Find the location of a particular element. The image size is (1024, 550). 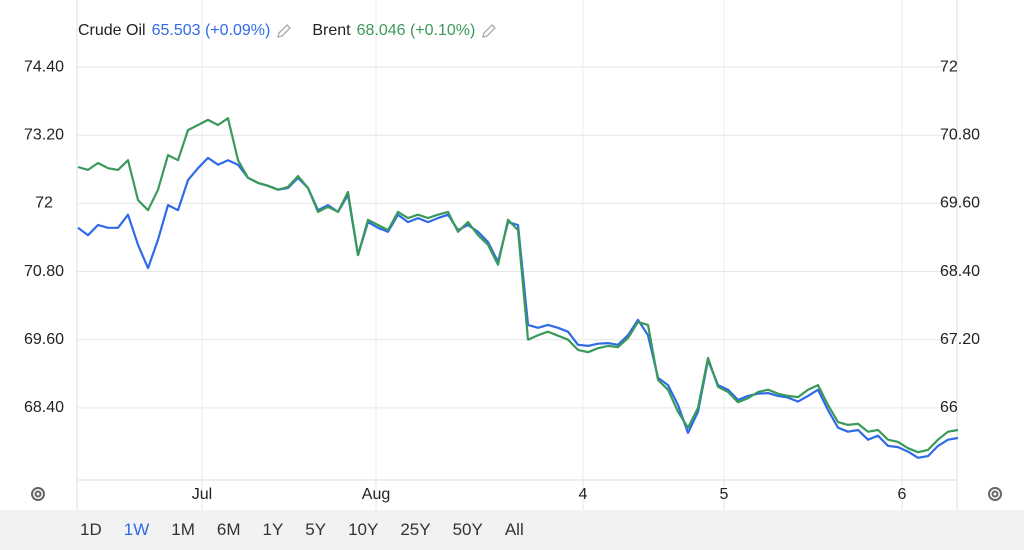

range-button: 50Y is located at coordinates (467, 529).